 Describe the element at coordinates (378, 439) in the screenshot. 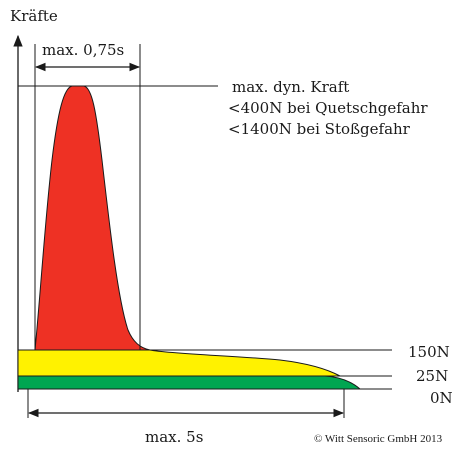

I see `copyright-text: © Witt Sensoric GmbH 2013` at that location.